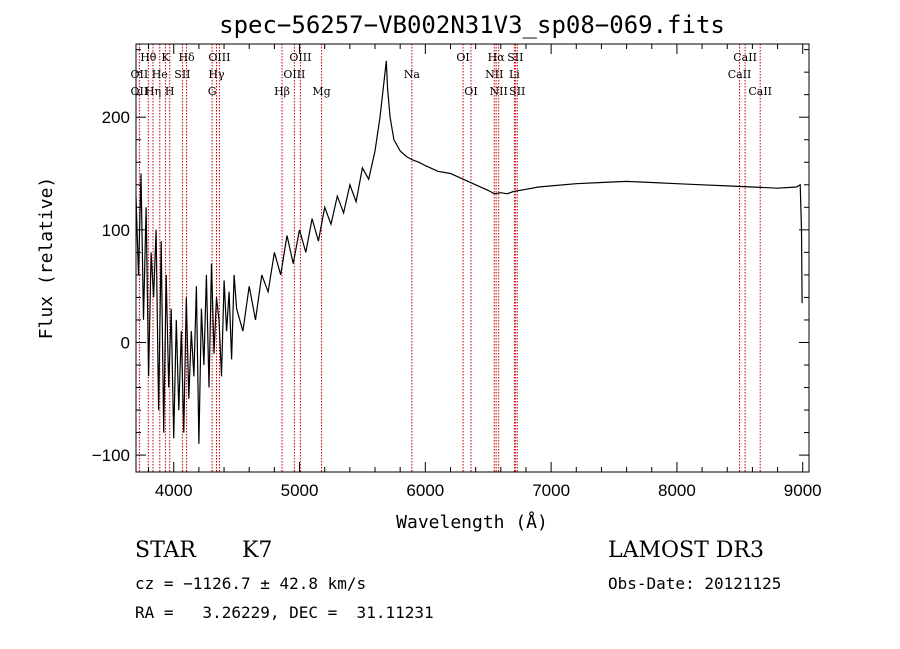 The width and height of the screenshot is (900, 649). I want to click on x-tick-label: 4000, so click(174, 490).